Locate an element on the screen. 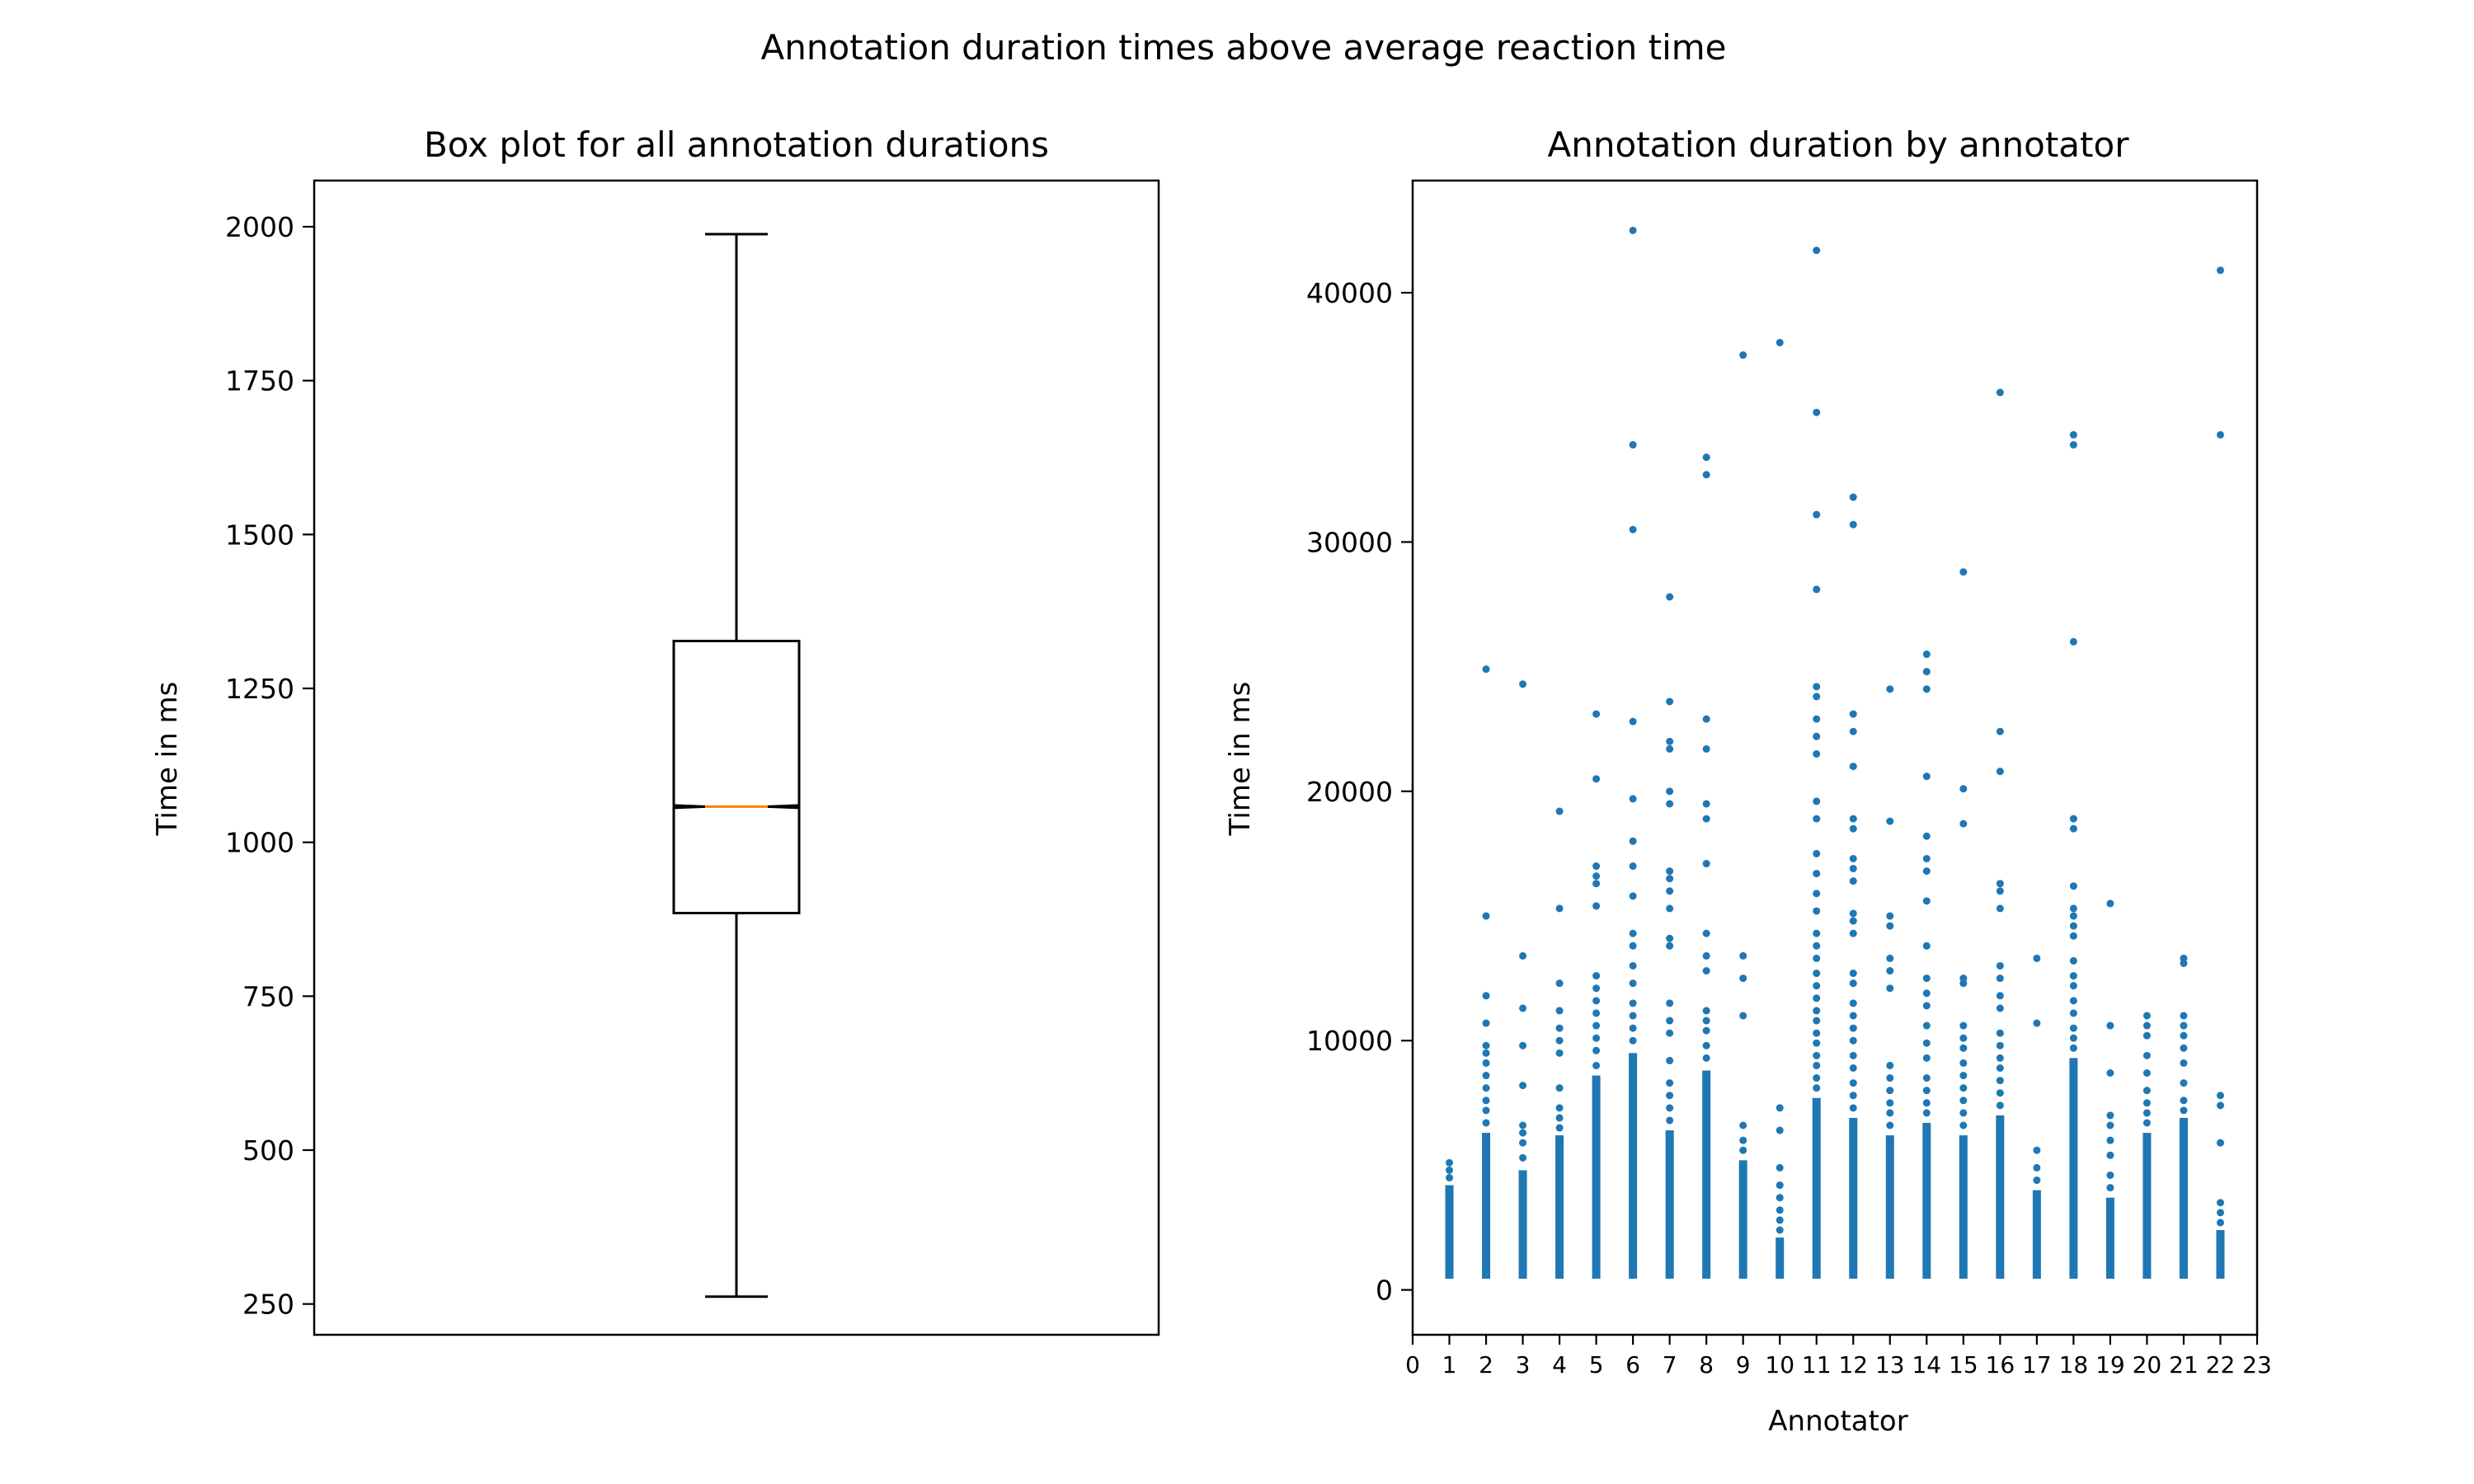 The width and height of the screenshot is (2474, 1484). scatter-xtick-label: 17 is located at coordinates (2037, 1364).